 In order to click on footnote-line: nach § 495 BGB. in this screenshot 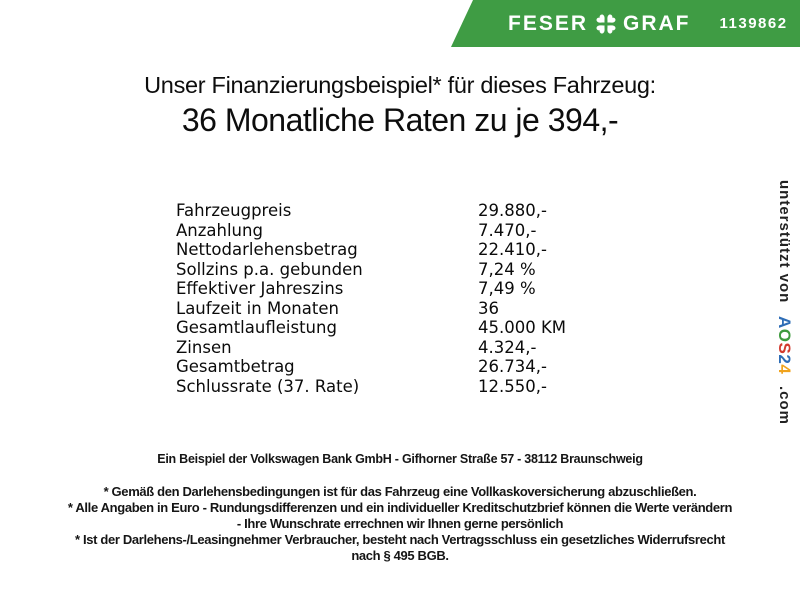, I will do `click(400, 555)`.